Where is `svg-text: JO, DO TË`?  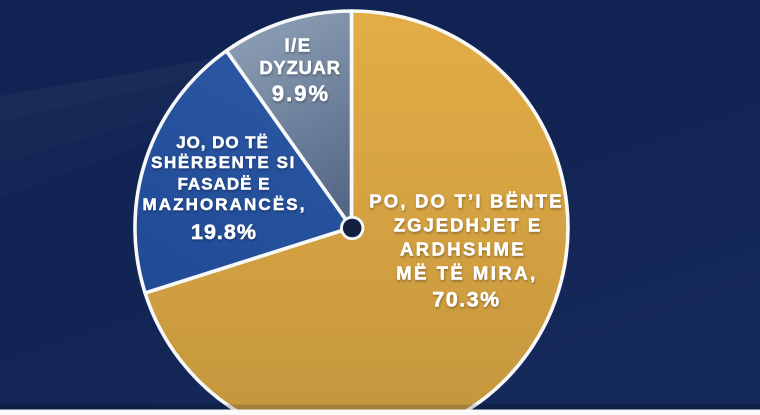 svg-text: JO, DO TË is located at coordinates (222, 142).